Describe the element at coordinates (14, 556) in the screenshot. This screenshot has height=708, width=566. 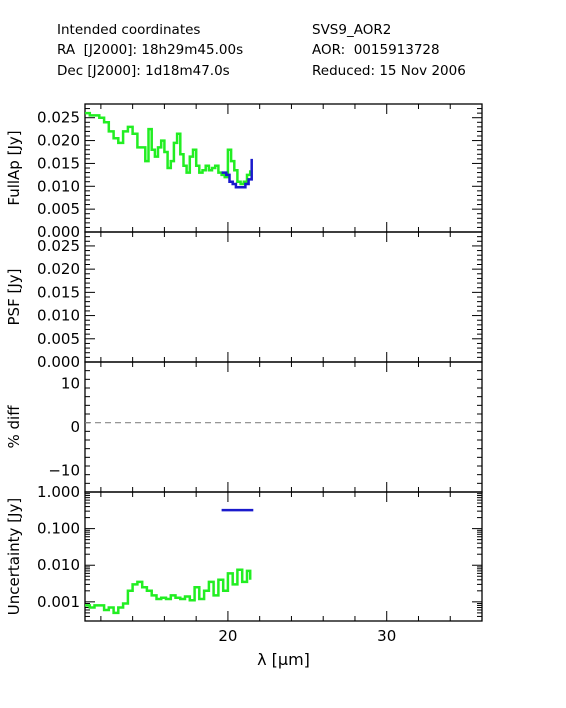
I see `y-axis-label-3: Uncertainty [Jy]` at that location.